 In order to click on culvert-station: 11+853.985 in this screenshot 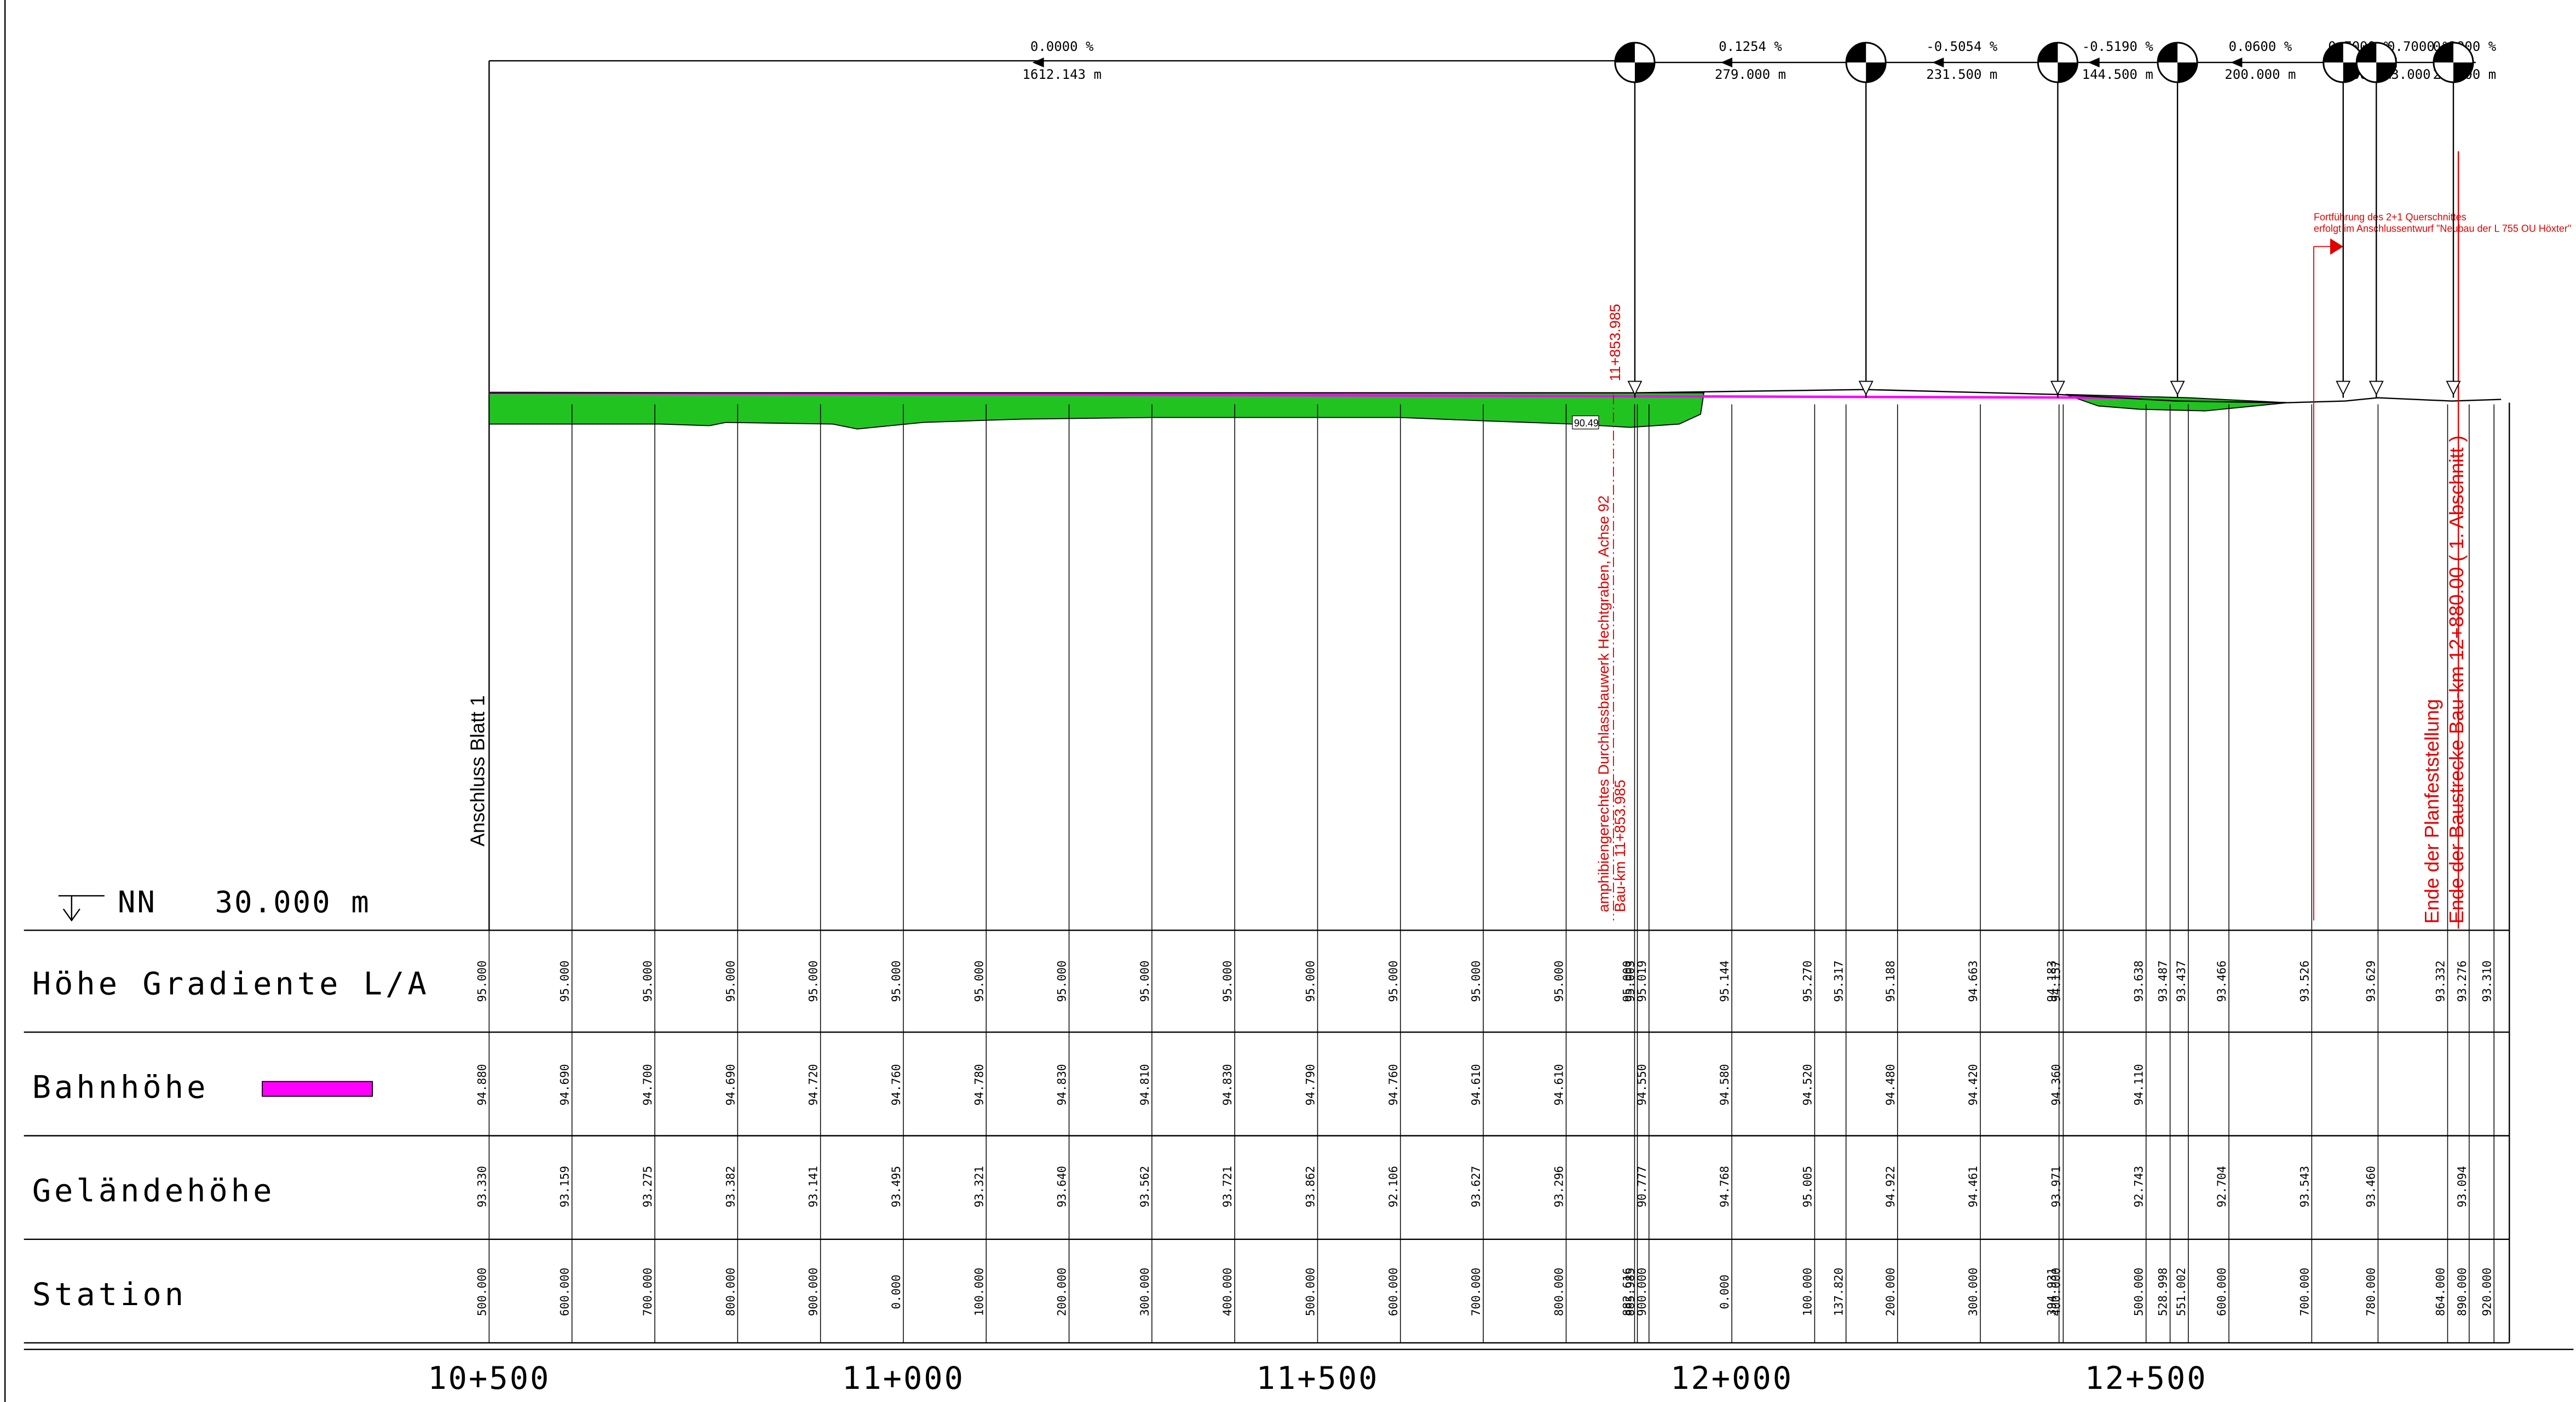, I will do `click(1615, 342)`.